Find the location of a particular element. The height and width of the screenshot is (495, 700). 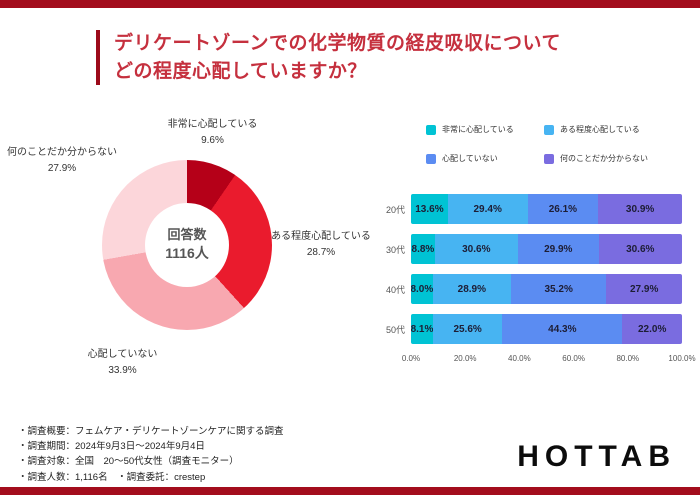

bar-segment: 44.3% is located at coordinates (562, 329).